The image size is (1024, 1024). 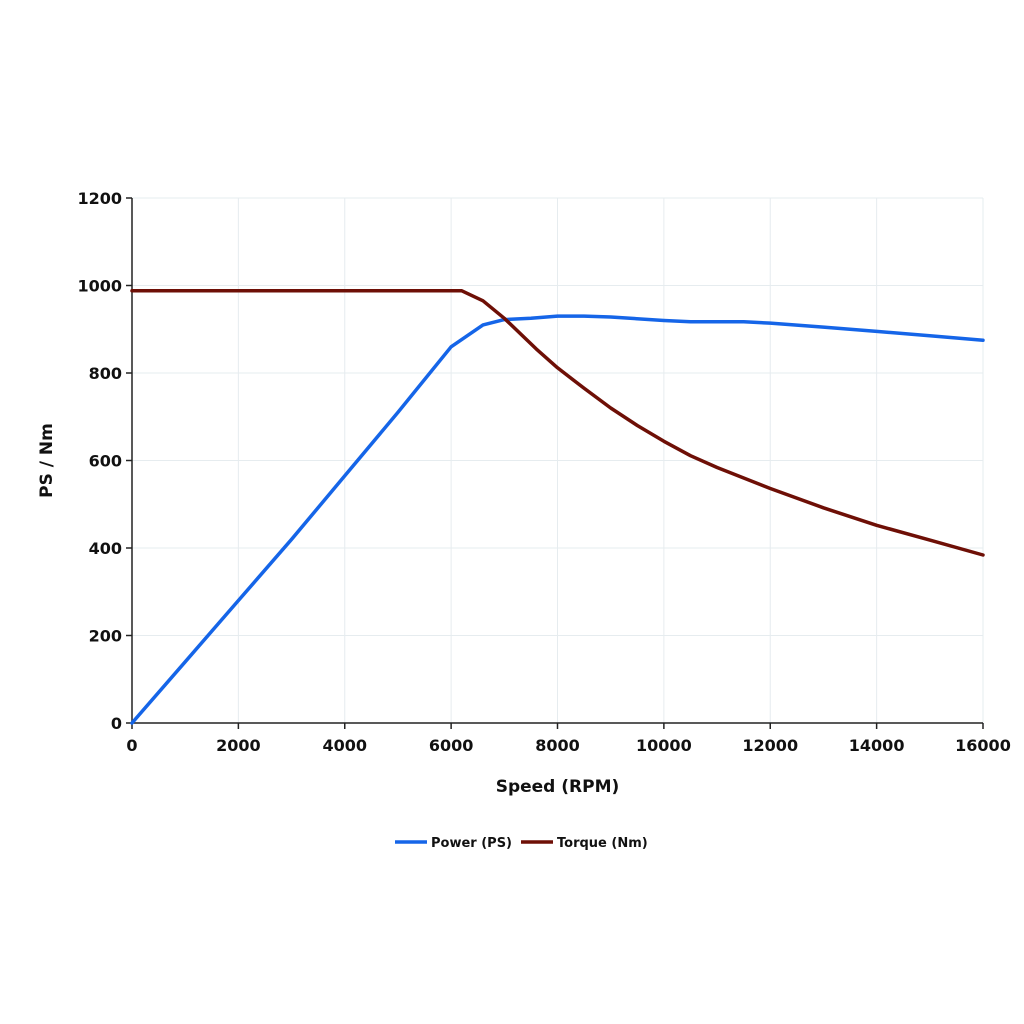 What do you see at coordinates (238, 745) in the screenshot?
I see `x-tick-label: 2000` at bounding box center [238, 745].